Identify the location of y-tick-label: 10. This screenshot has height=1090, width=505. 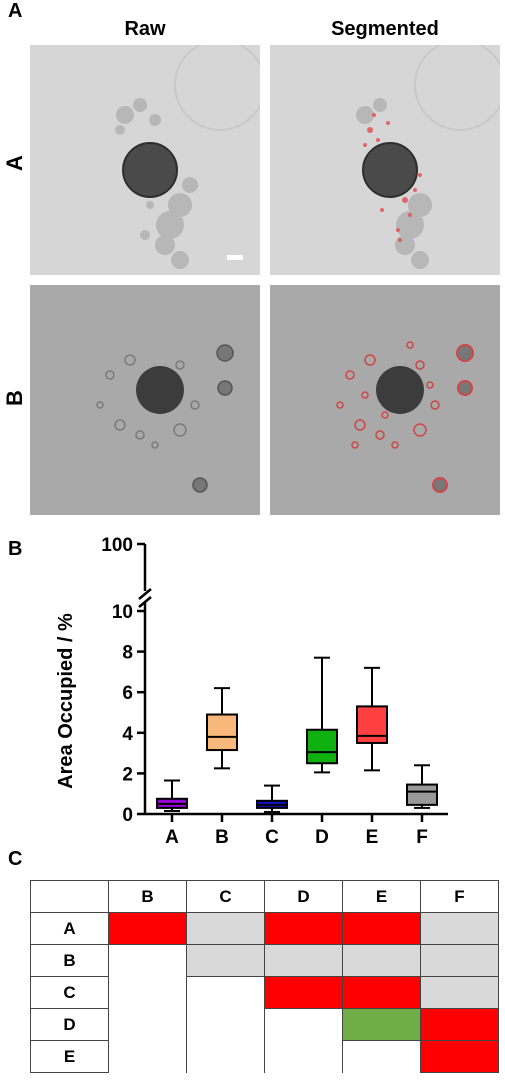
(122, 612).